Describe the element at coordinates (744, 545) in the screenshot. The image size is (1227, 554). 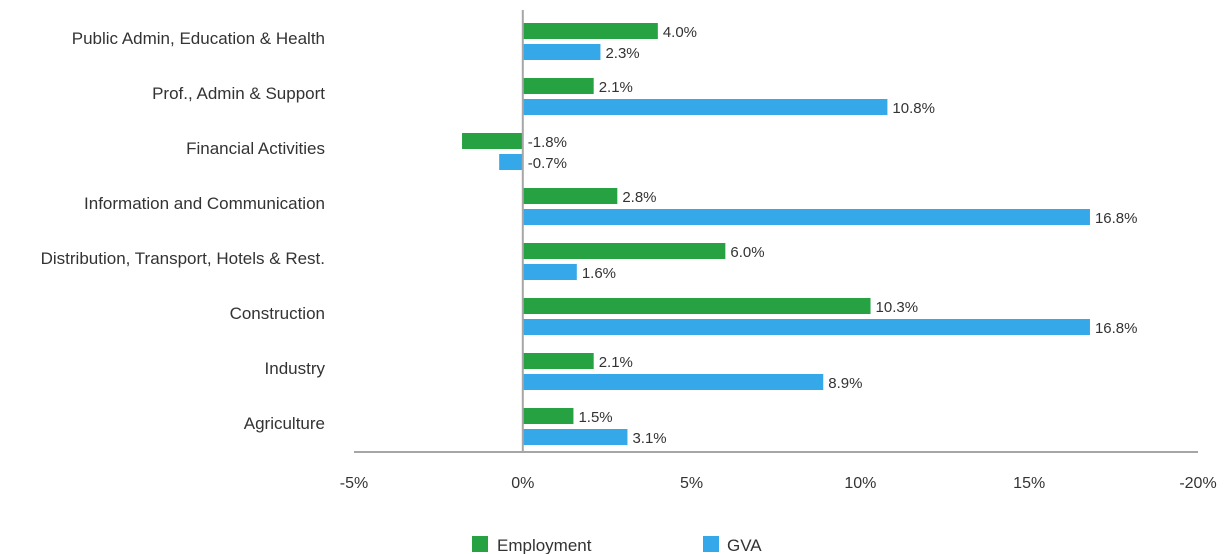
I see `legend-label-gva: GVA` at that location.